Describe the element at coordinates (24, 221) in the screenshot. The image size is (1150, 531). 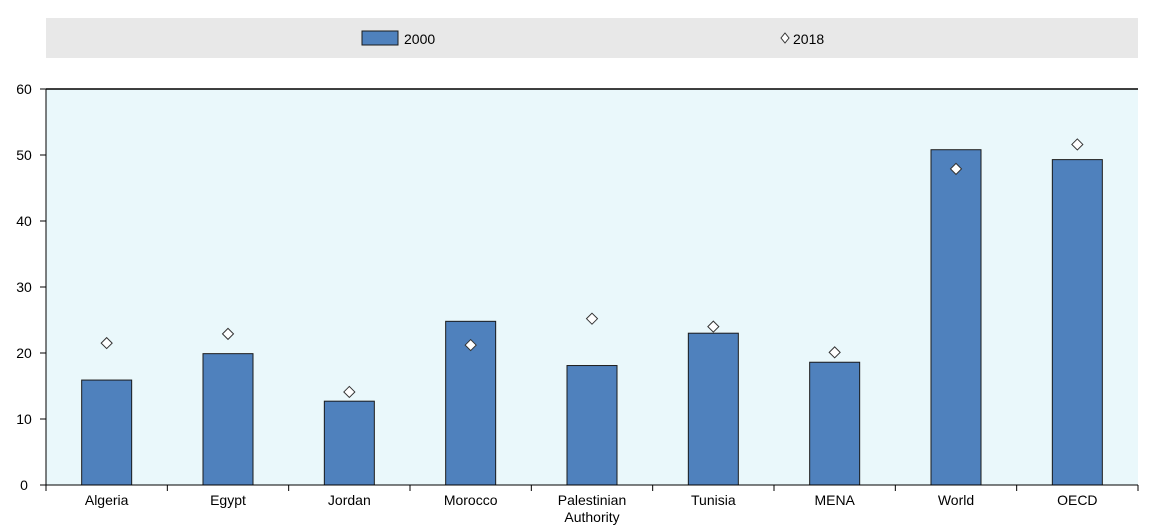
I see `y-tick-label: 40` at that location.